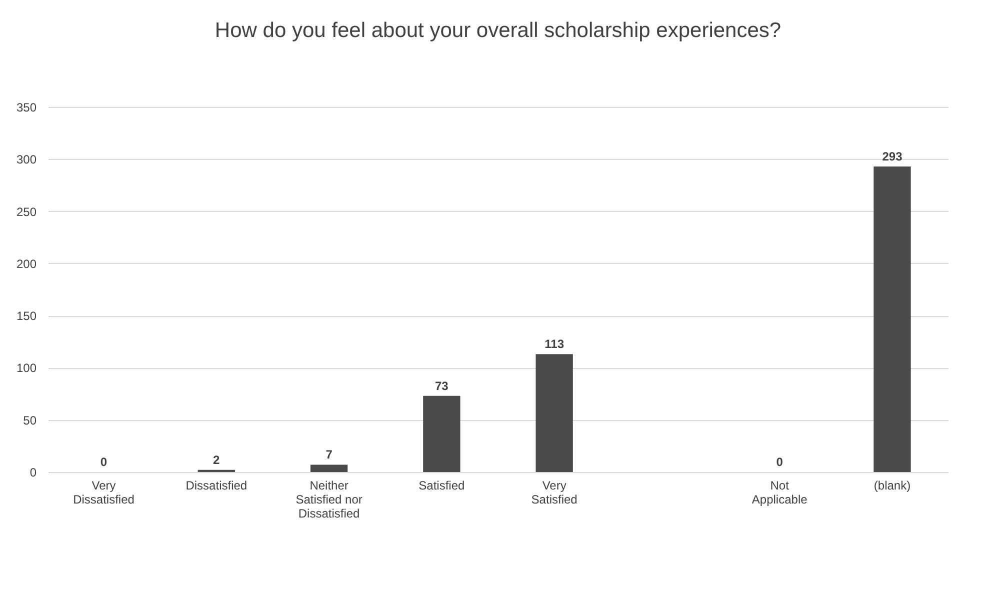  What do you see at coordinates (892, 485) in the screenshot?
I see `x-tick-label: (blank)` at bounding box center [892, 485].